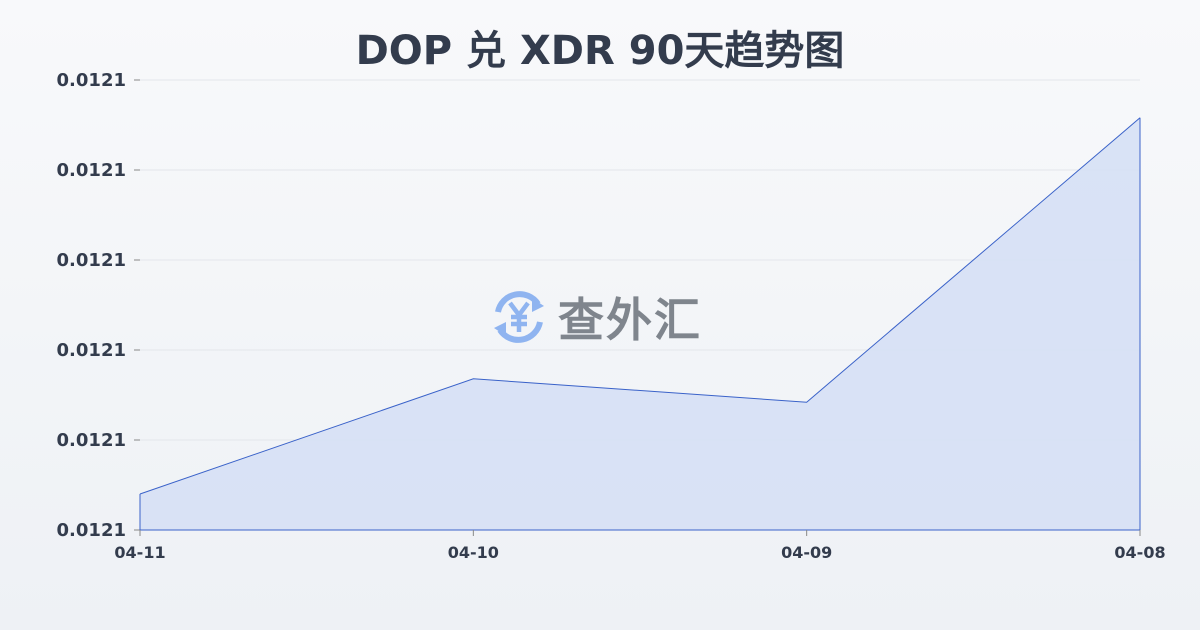 The height and width of the screenshot is (630, 1200). Describe the element at coordinates (630, 320) in the screenshot. I see `watermark-text: 查外汇` at that location.